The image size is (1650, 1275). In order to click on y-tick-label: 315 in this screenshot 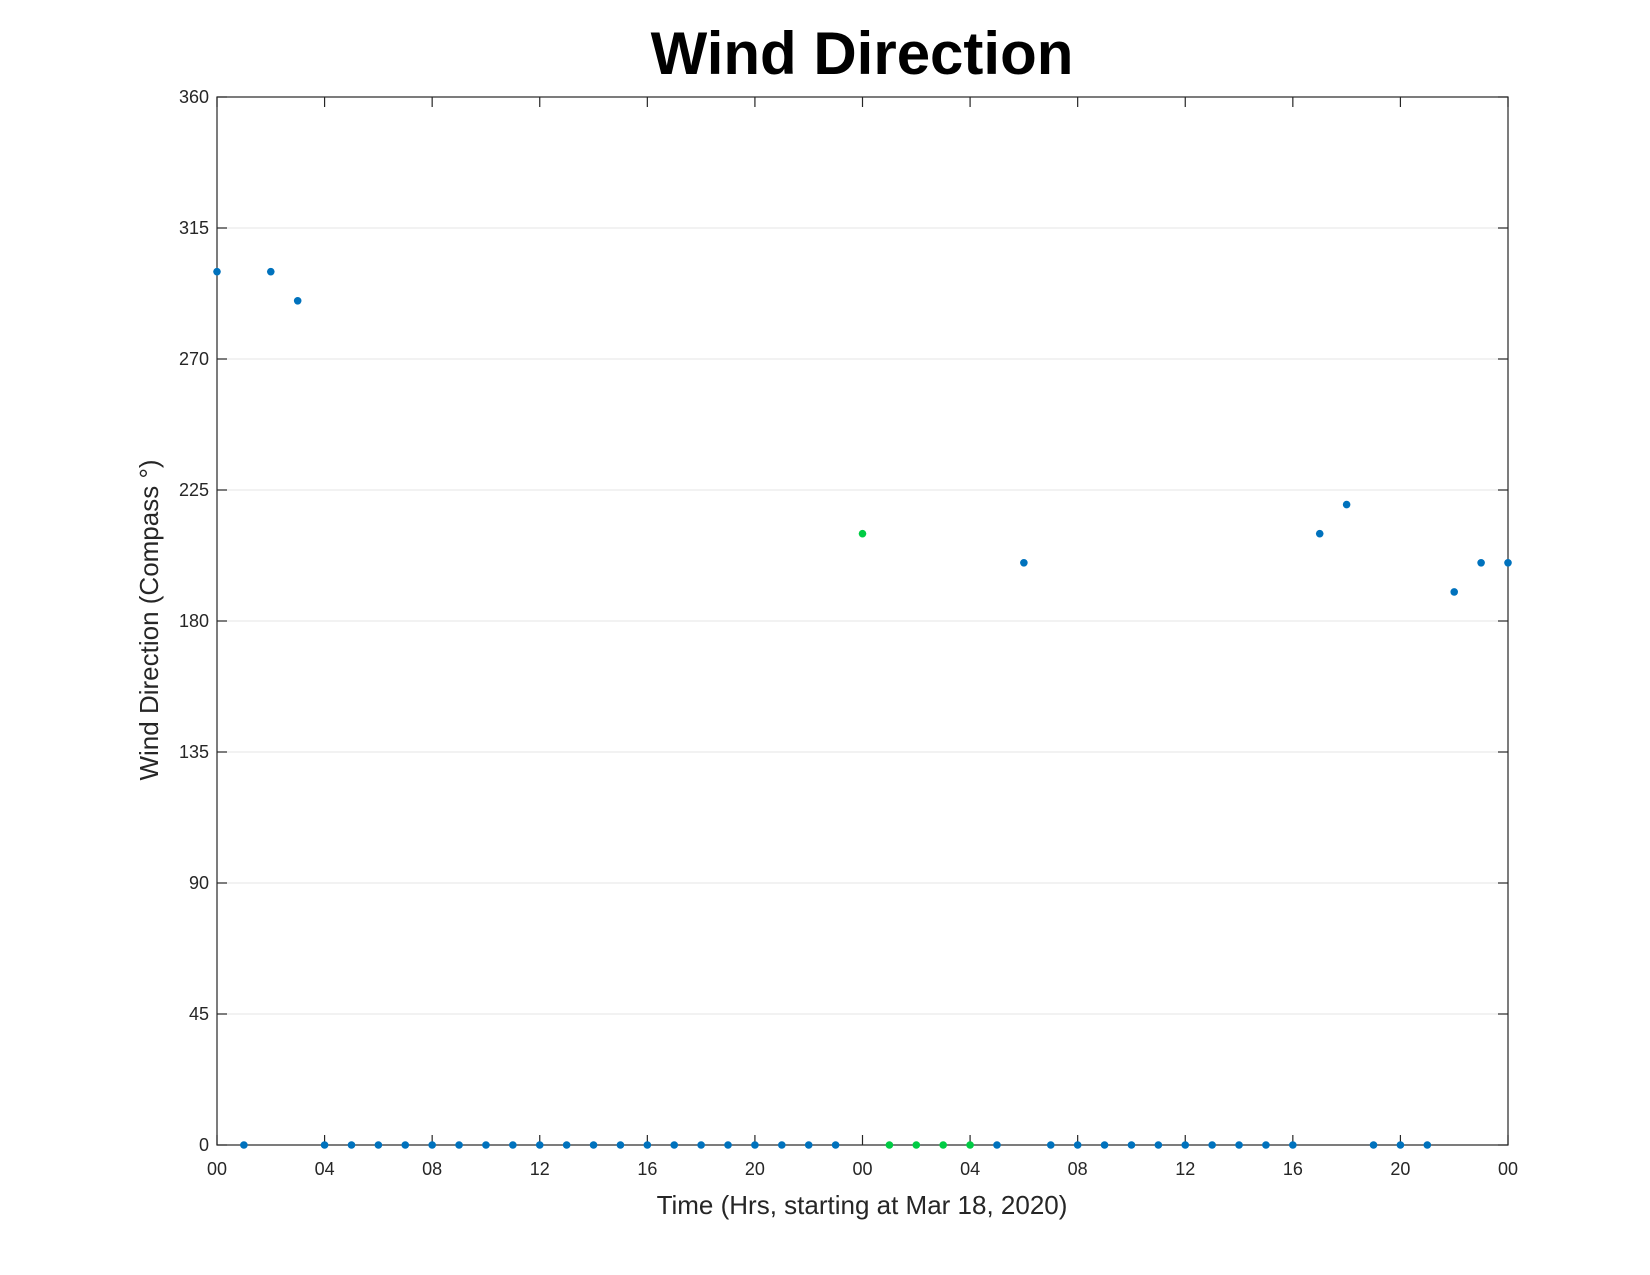, I will do `click(194, 228)`.